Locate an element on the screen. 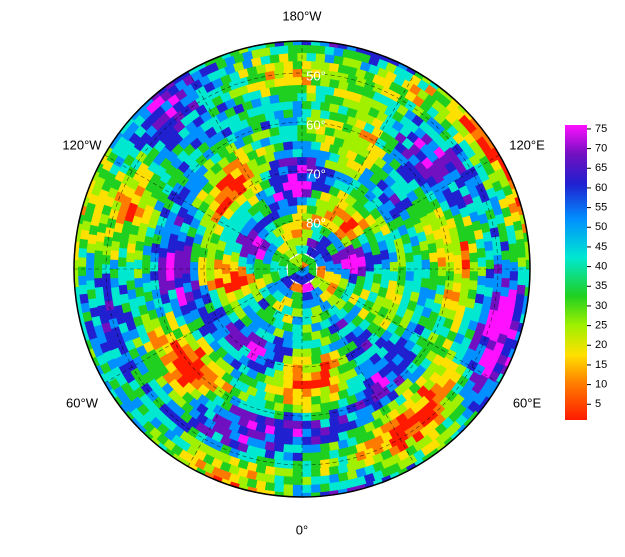 Image resolution: width=625 pixels, height=557 pixels. colorbar-label: 50 is located at coordinates (601, 227).